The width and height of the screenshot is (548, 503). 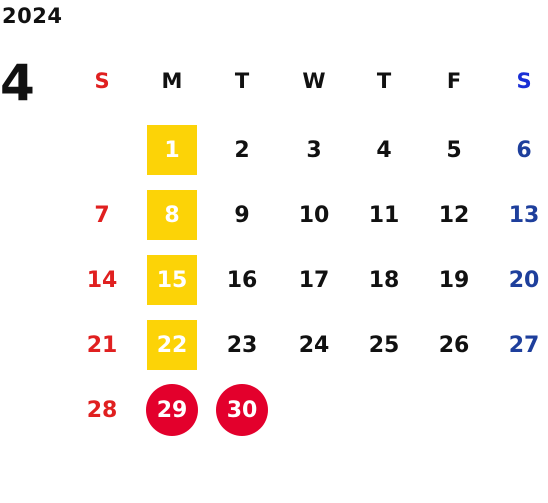 What do you see at coordinates (242, 215) in the screenshot?
I see `day-cell: 9` at bounding box center [242, 215].